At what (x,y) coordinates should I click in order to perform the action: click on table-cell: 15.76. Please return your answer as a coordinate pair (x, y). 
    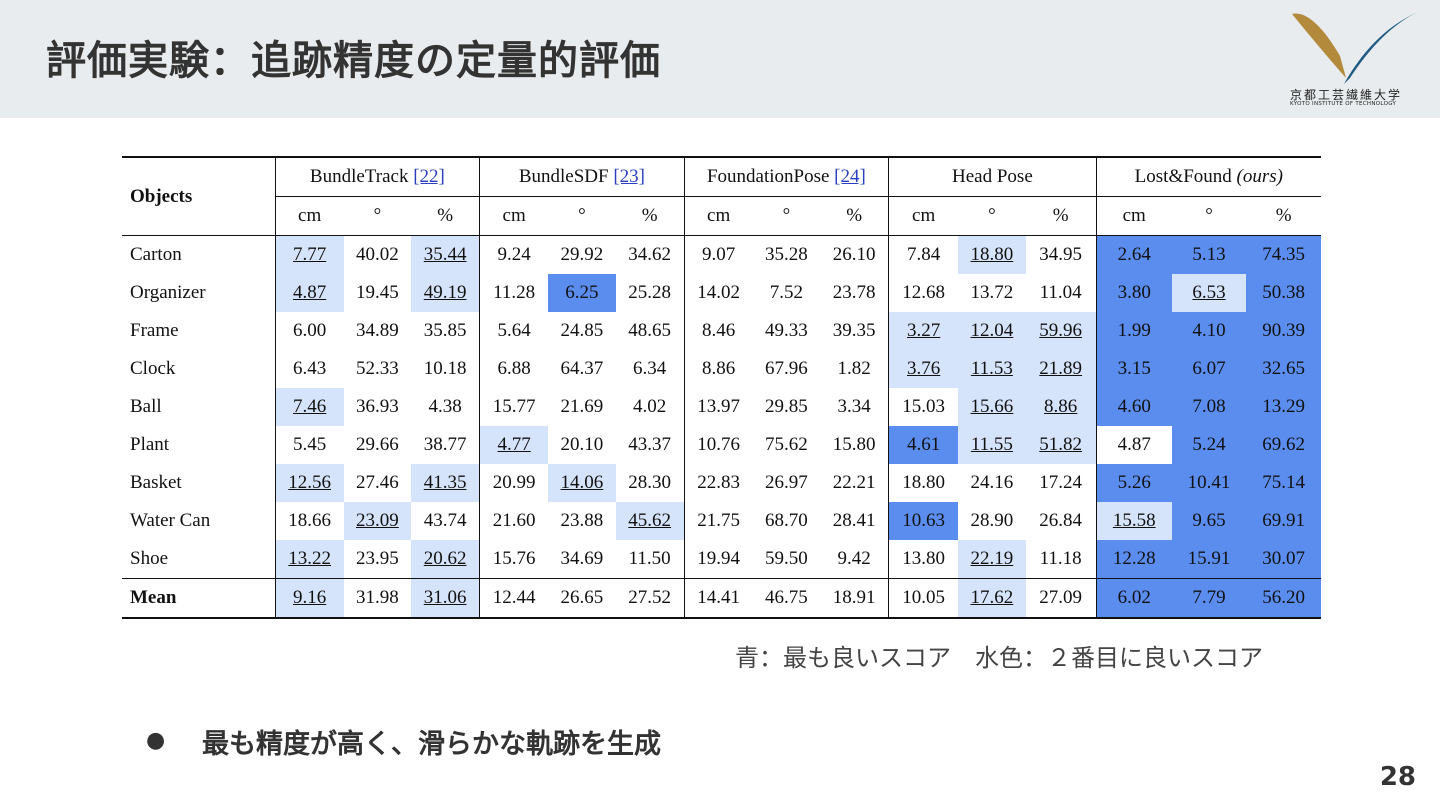
    Looking at the image, I should click on (514, 559).